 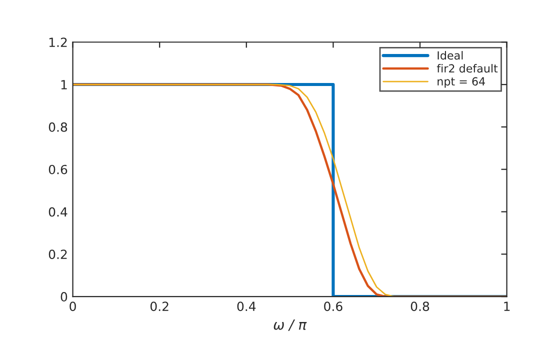 I want to click on y-tick-label: 0.4, so click(x=58, y=212).